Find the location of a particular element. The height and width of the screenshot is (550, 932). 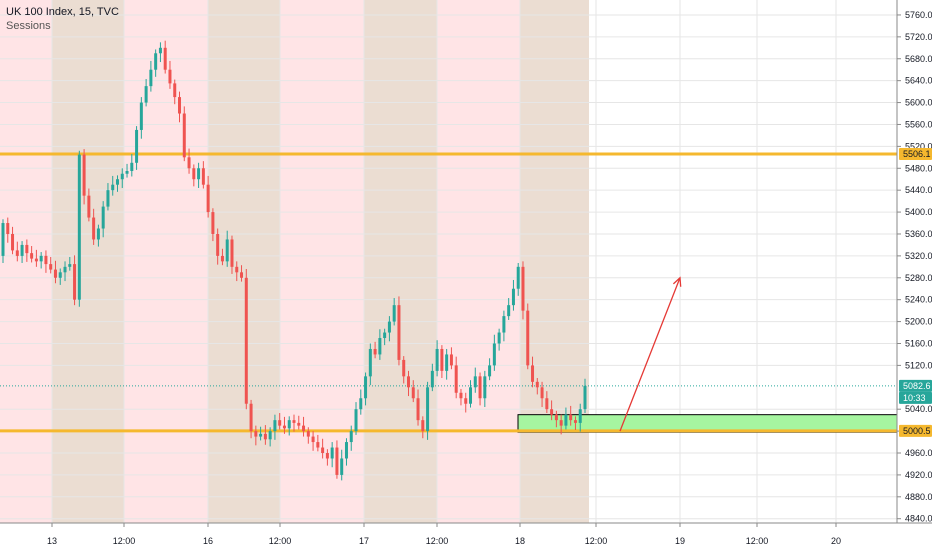

symbol-title: UK 100 Index, 15, TVC is located at coordinates (62, 12).